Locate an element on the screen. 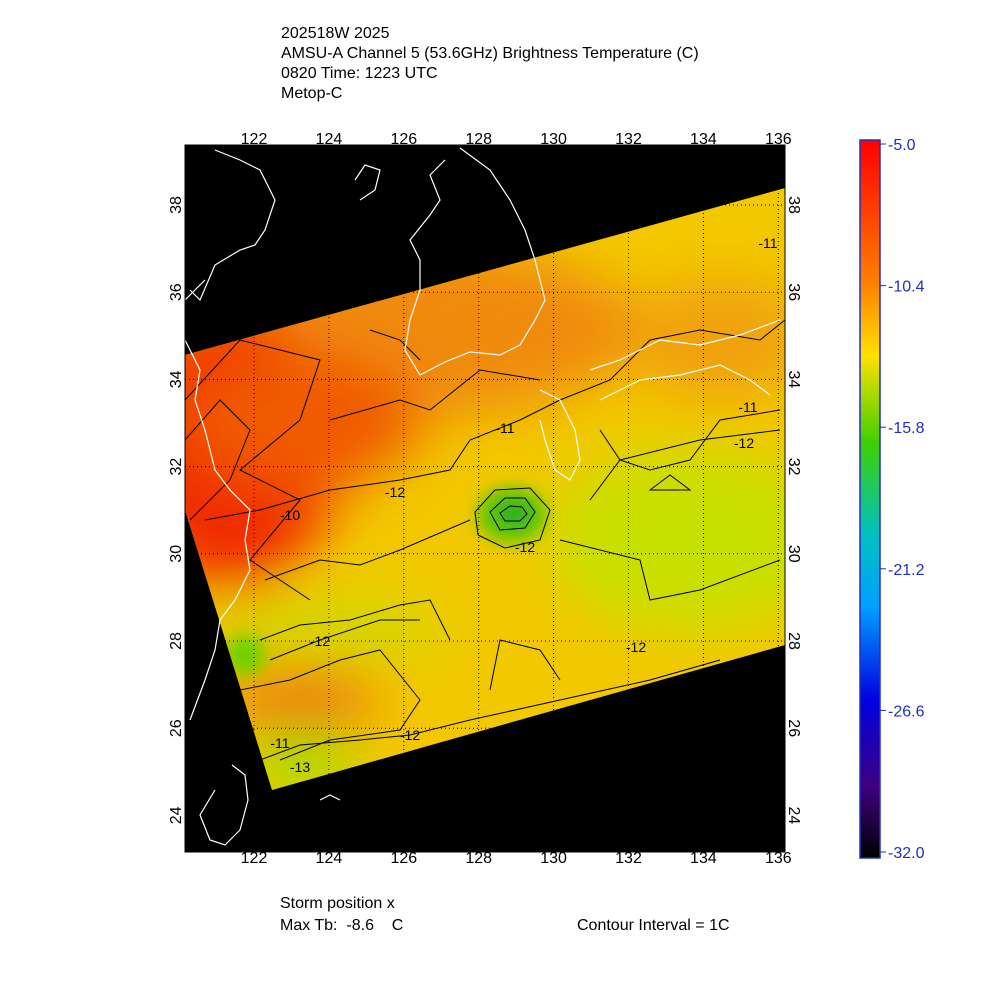 The width and height of the screenshot is (1000, 1000). header-line: 202518W 2025 is located at coordinates (335, 33).